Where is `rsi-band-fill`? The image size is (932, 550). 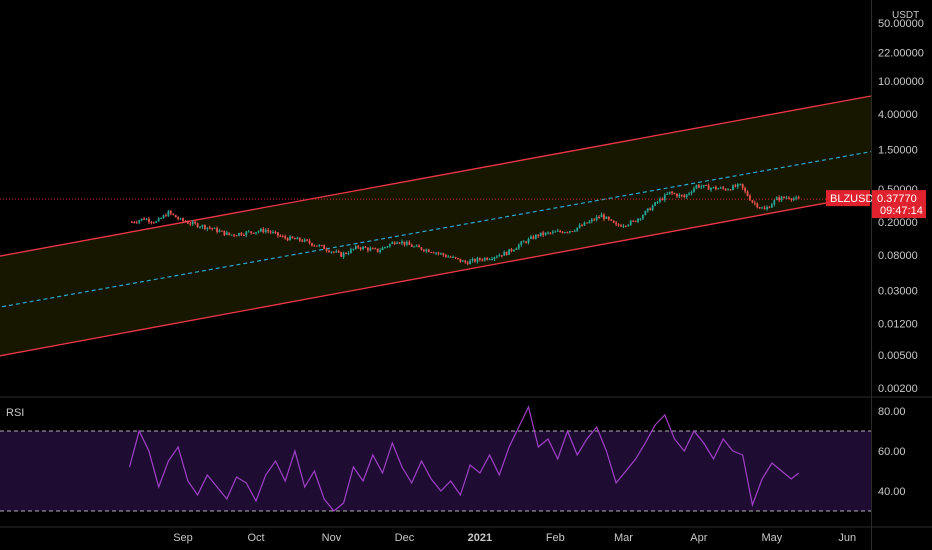 rsi-band-fill is located at coordinates (435, 471).